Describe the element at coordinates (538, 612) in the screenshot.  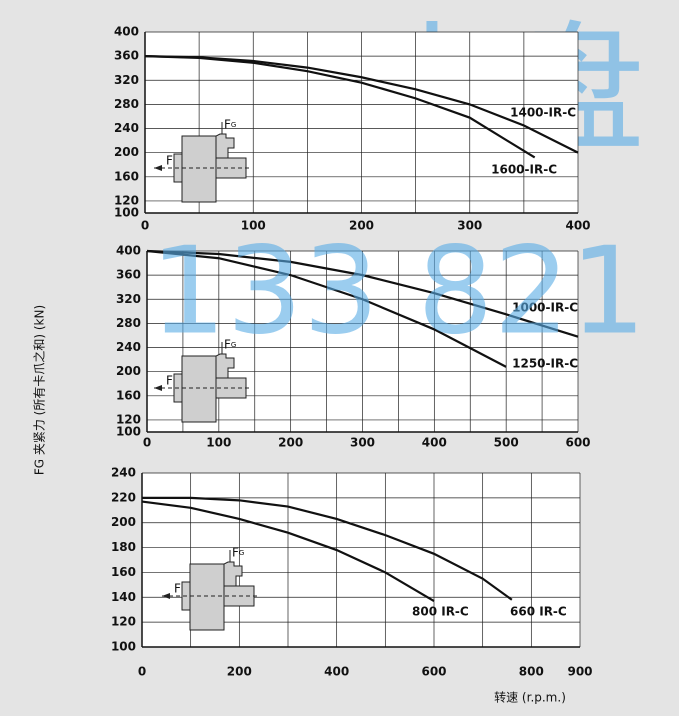
I see `series-label: 660 IR-C` at that location.